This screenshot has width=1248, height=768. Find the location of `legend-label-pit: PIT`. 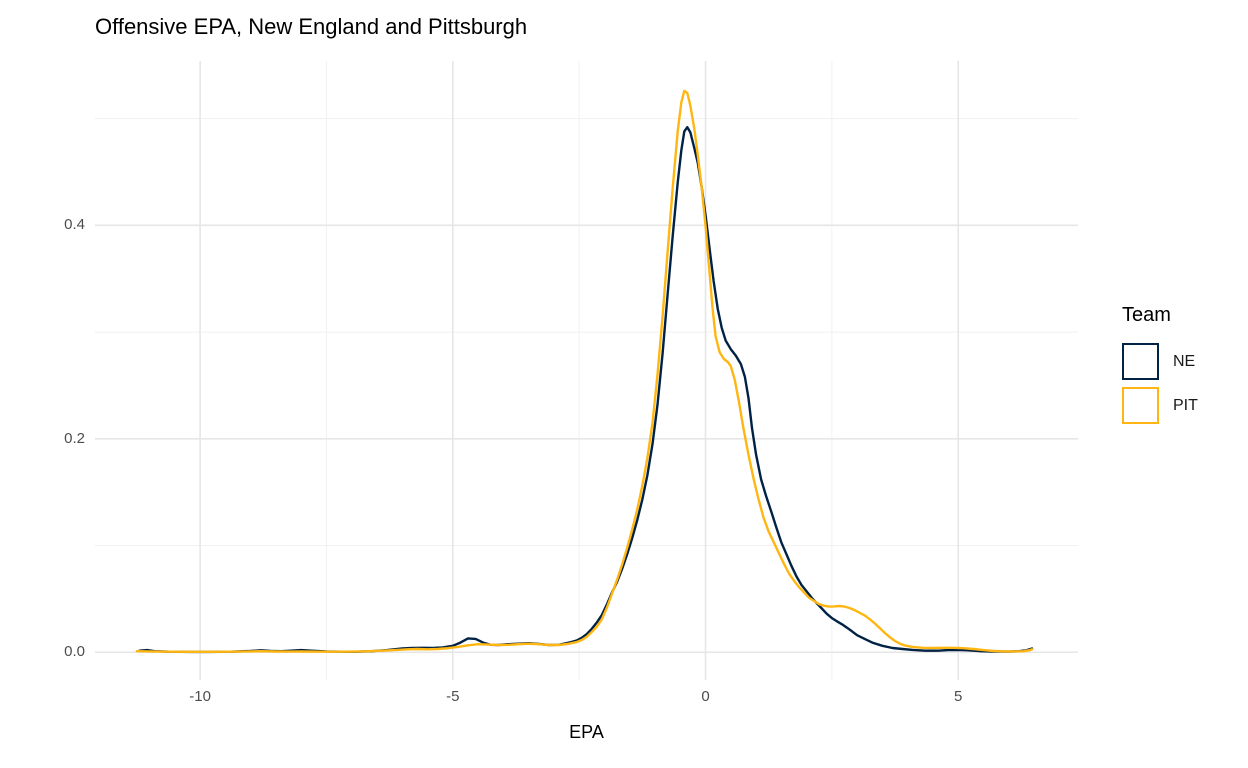

legend-label-pit: PIT is located at coordinates (1185, 405).